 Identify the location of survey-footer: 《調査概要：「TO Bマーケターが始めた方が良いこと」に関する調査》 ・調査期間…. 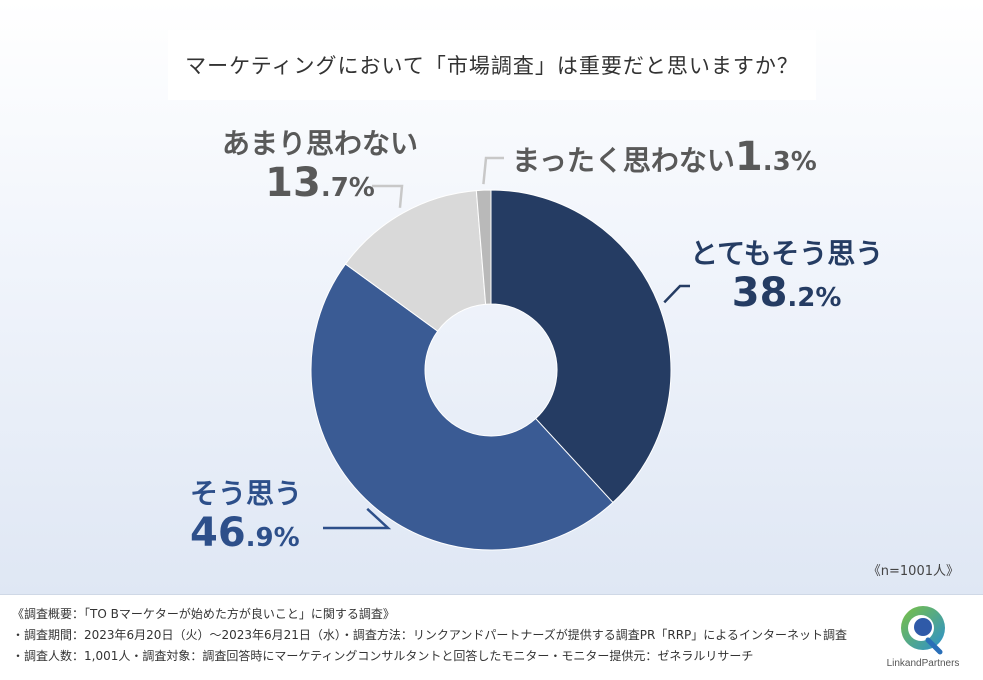
(429, 635).